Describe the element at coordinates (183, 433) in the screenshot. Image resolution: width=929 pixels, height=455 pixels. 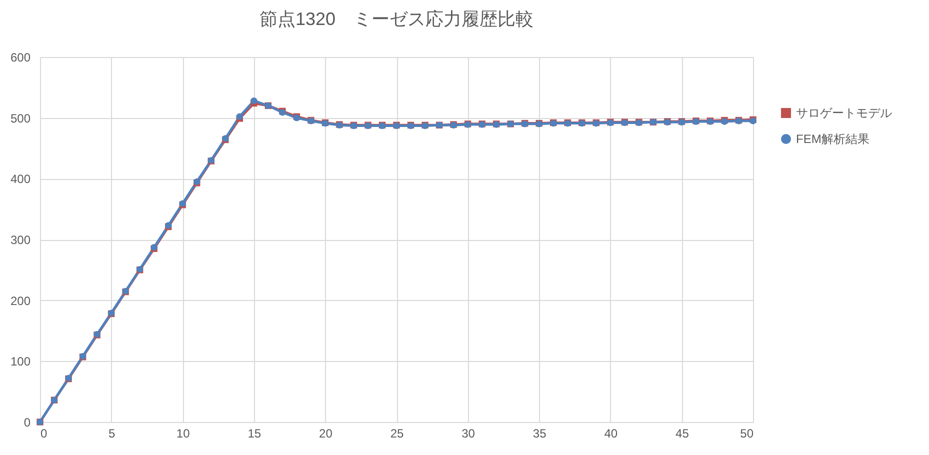
I see `x-tick-label: 10` at that location.